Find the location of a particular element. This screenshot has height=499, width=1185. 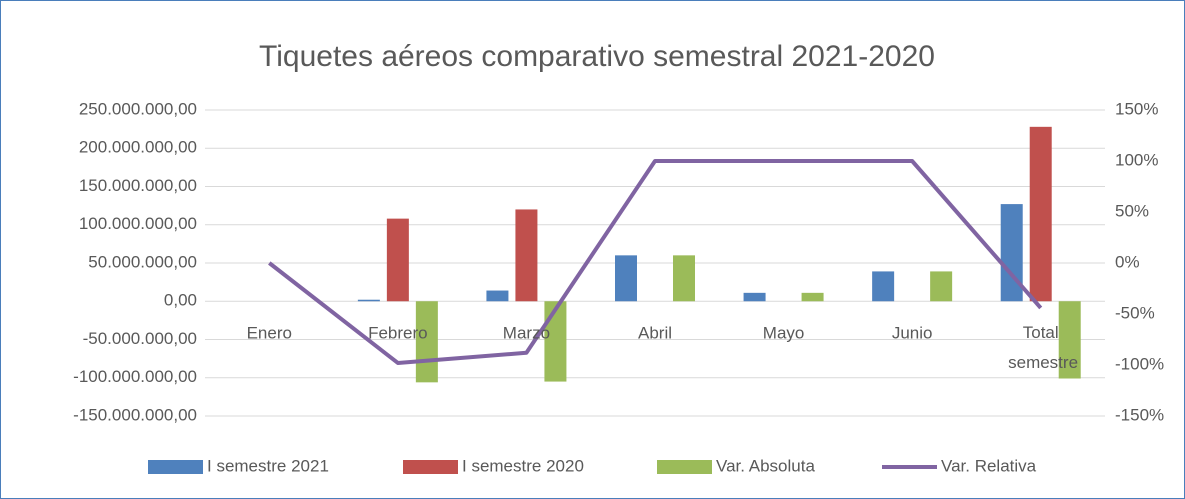

x-tick-label: Marzo is located at coordinates (526, 332).